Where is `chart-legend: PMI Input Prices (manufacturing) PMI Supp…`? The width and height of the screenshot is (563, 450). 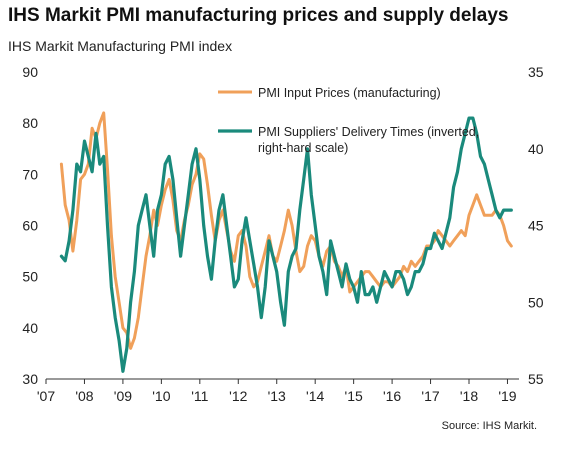 chart-legend: PMI Input Prices (manufacturing) PMI Supp… is located at coordinates (348, 120).